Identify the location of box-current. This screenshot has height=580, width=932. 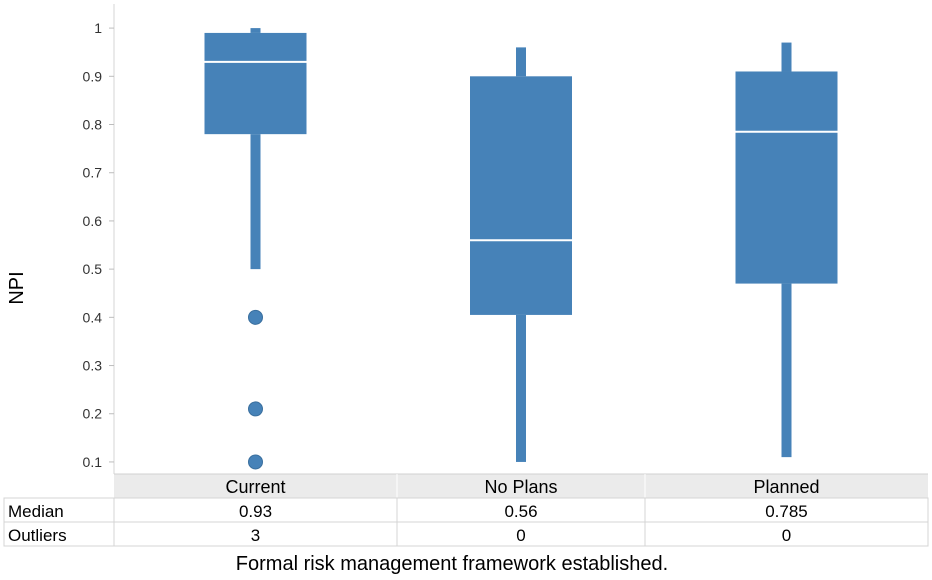
(255, 249).